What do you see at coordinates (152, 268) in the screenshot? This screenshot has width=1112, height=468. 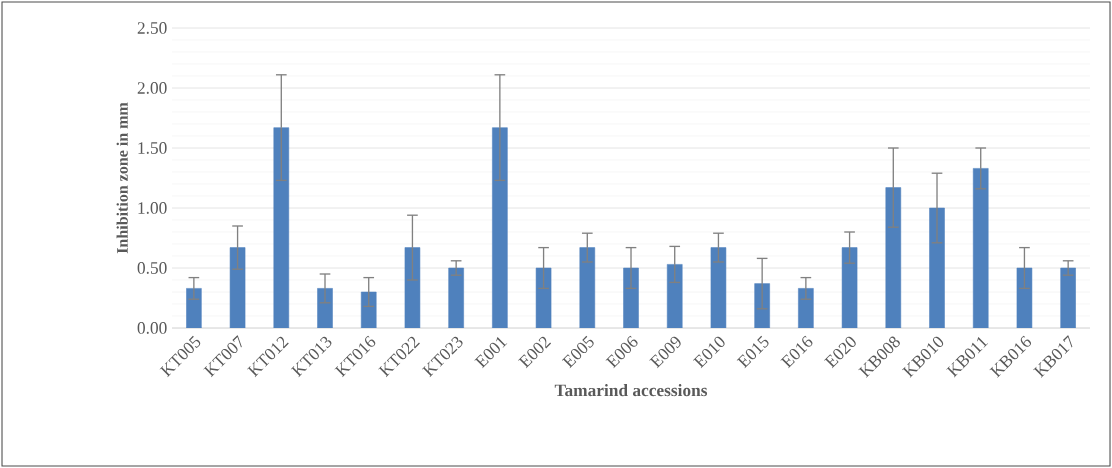 I see `y-tick-label: 0.50` at bounding box center [152, 268].